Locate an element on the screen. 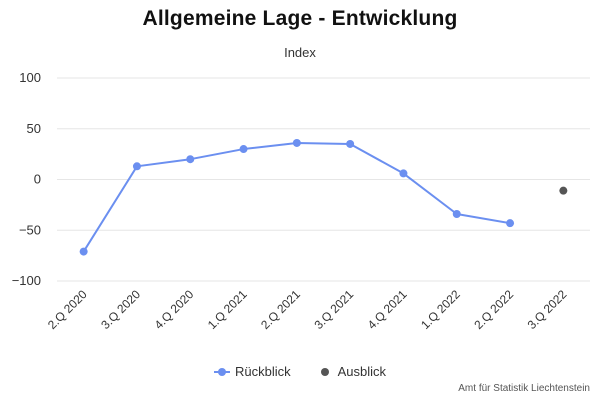 The height and width of the screenshot is (400, 600). x-tick-label: 3.Q 2020 is located at coordinates (120, 309).